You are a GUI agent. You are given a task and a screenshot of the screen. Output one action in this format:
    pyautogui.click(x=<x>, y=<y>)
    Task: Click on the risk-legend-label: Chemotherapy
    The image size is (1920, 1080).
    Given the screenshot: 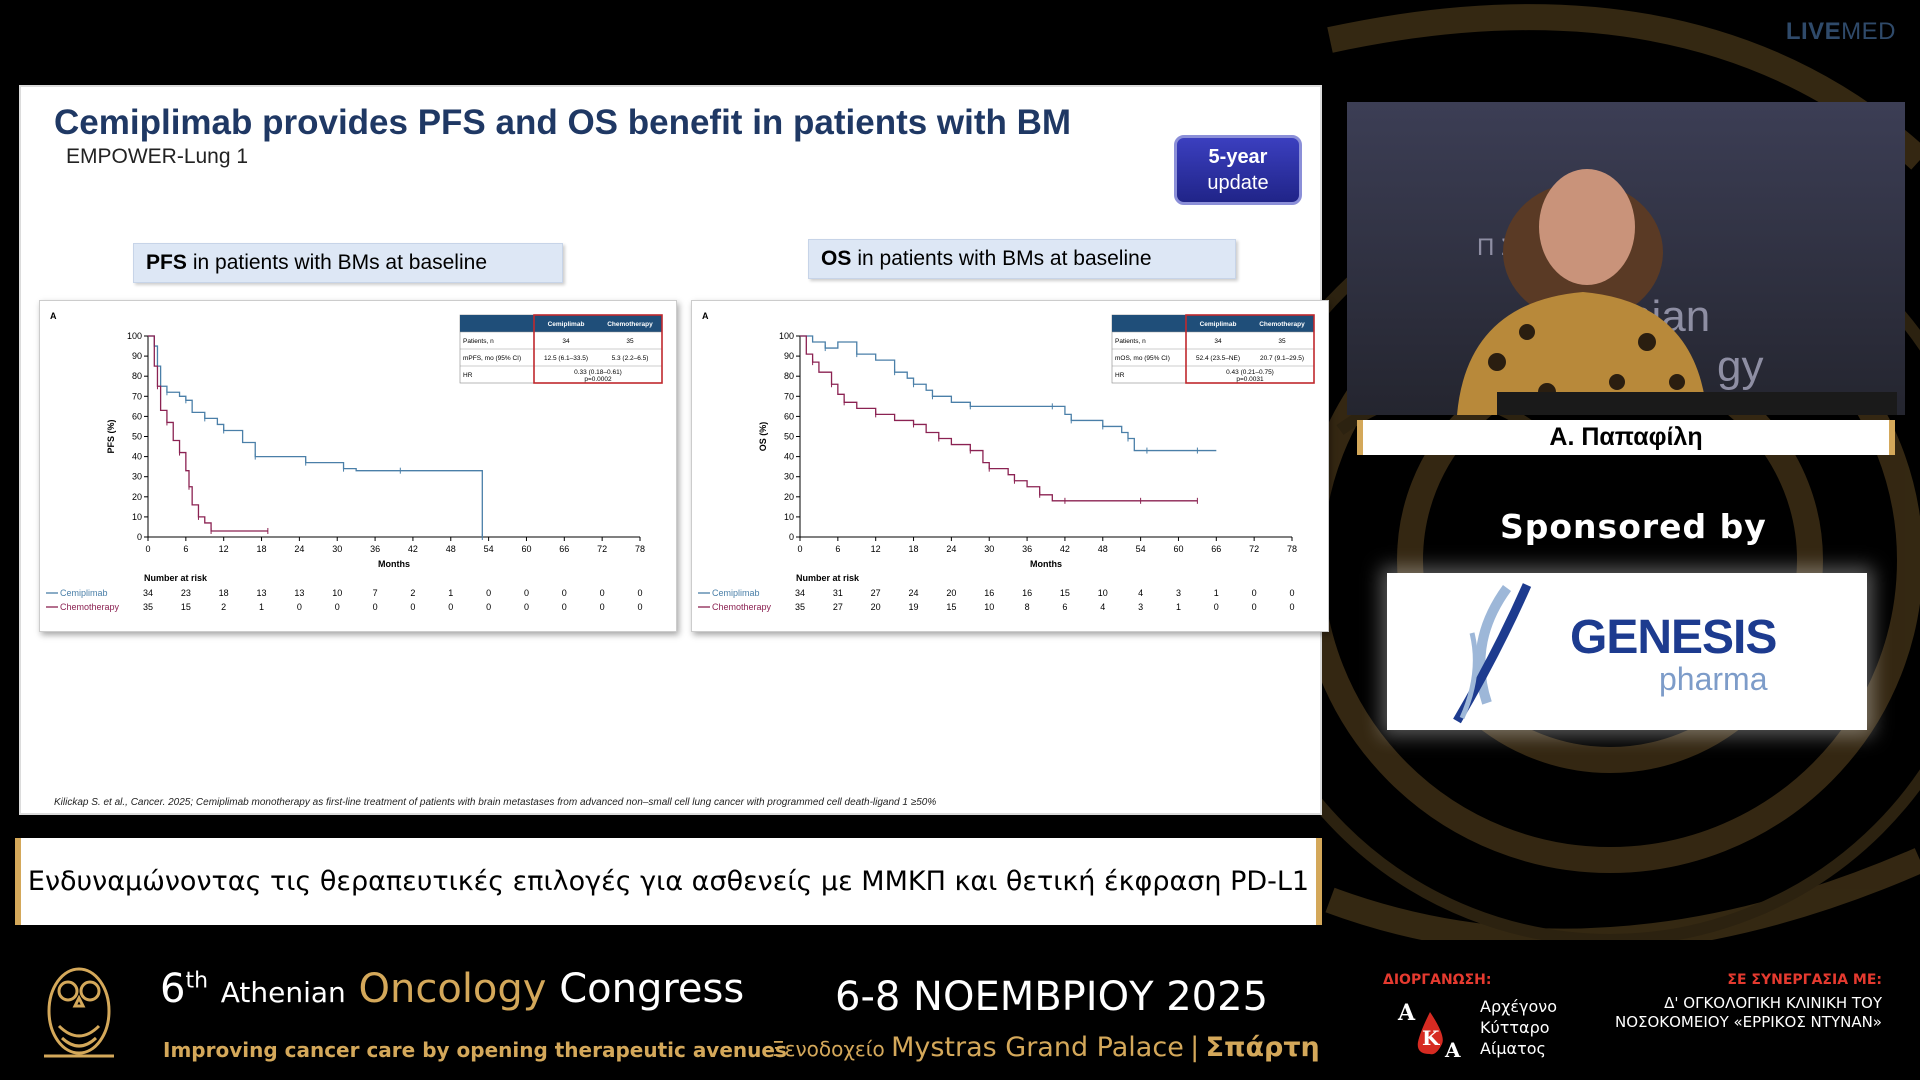 What is the action you would take?
    pyautogui.click(x=90, y=607)
    